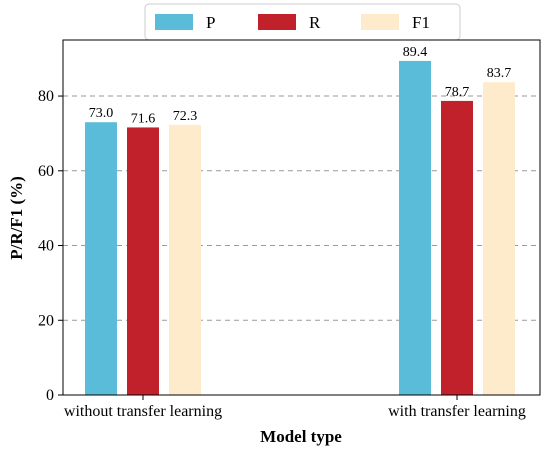 This screenshot has height=451, width=550. What do you see at coordinates (46, 171) in the screenshot?
I see `y-tick-label: 60` at bounding box center [46, 171].